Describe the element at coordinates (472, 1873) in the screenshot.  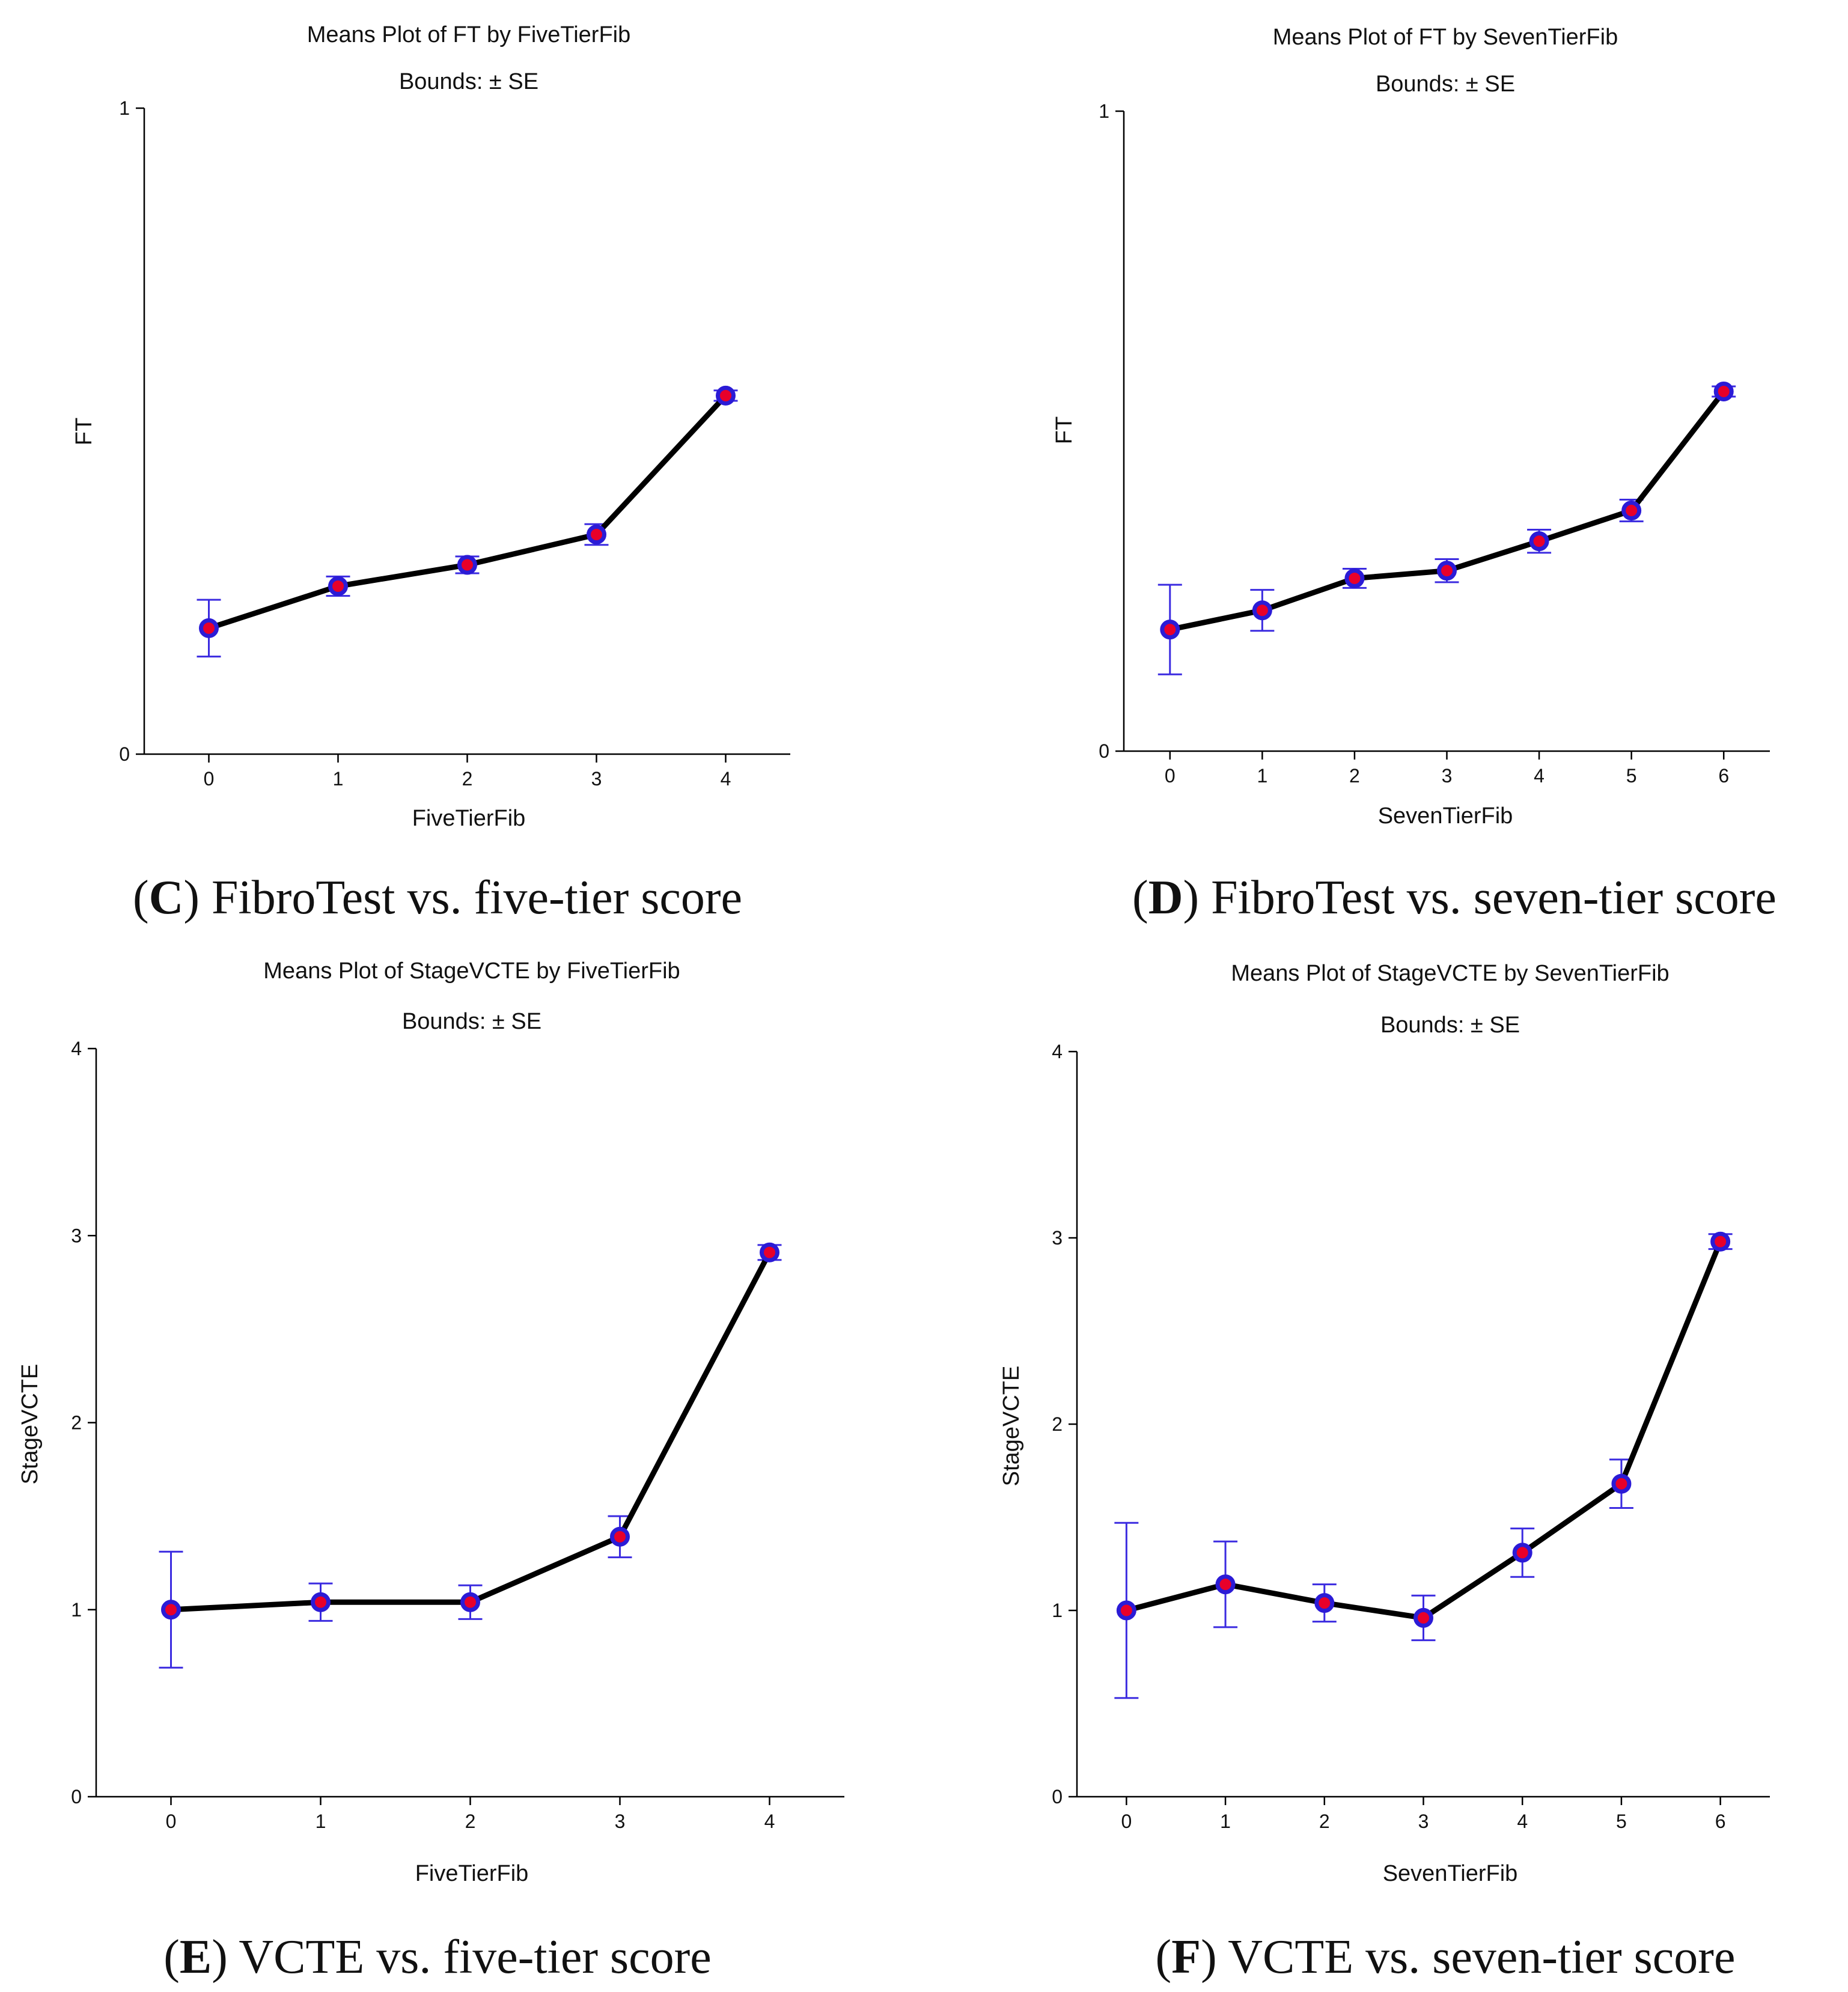
I see `panel-e-x-axis-label: FiveTierFib` at that location.